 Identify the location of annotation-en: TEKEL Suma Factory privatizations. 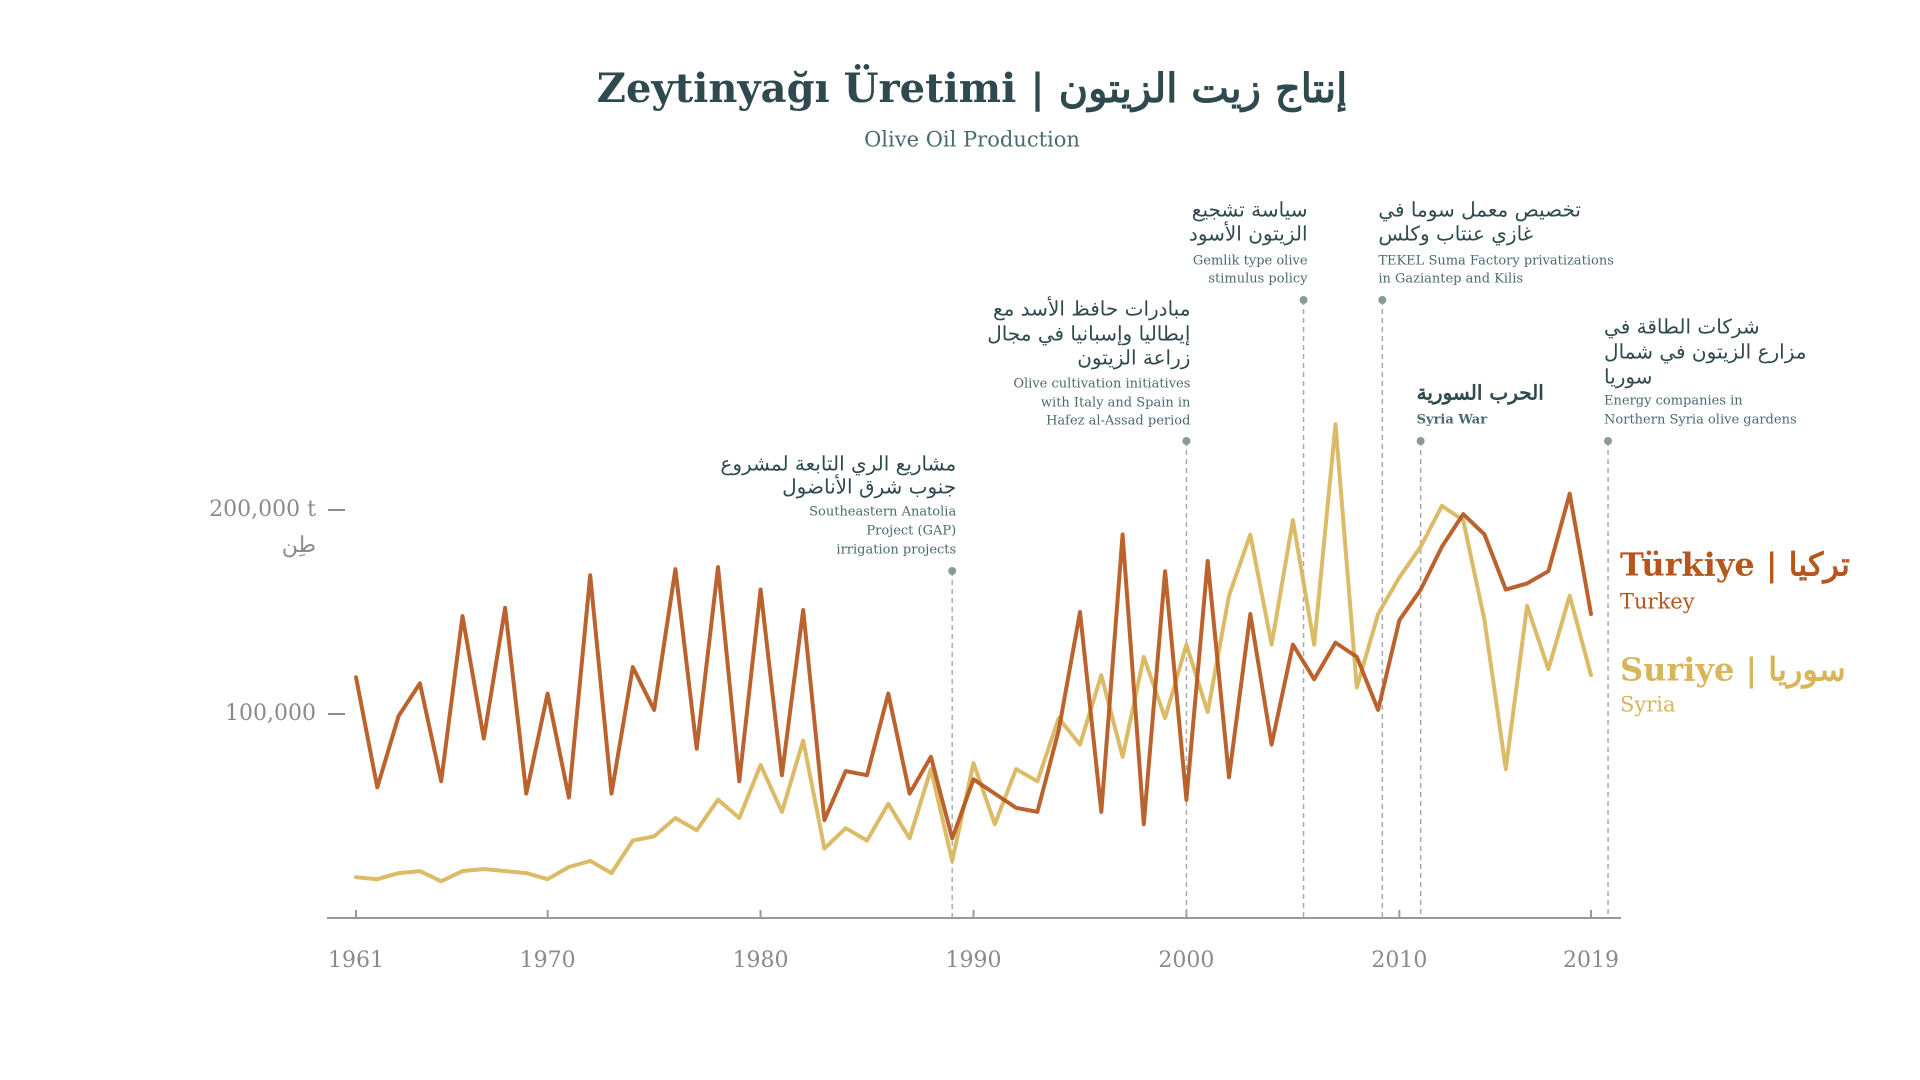
(1496, 261).